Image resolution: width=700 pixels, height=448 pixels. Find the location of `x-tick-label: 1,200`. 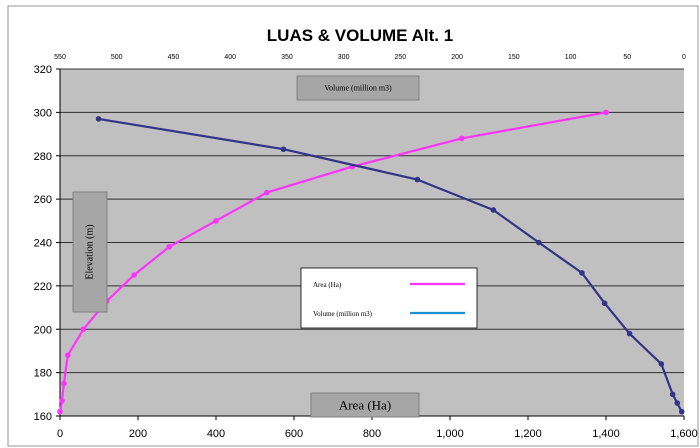

x-tick-label: 1,200 is located at coordinates (528, 434).